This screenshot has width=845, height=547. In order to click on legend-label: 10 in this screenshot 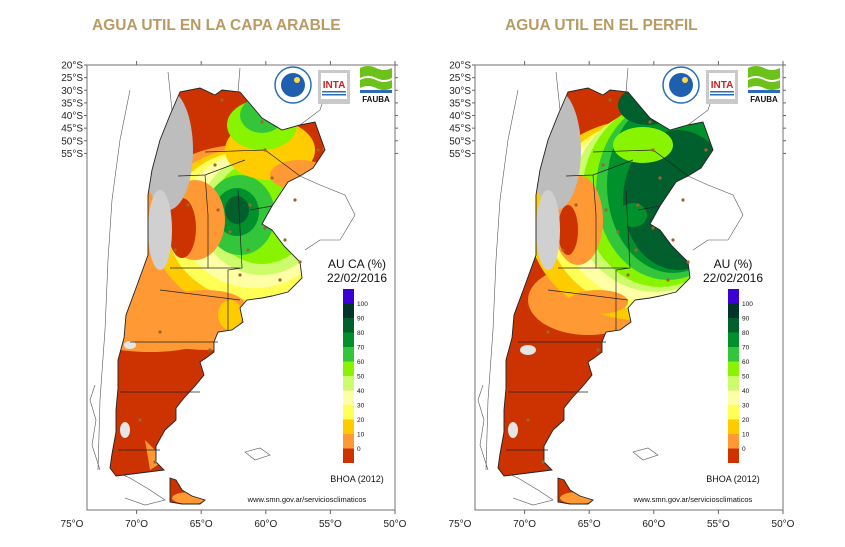, I will do `click(361, 435)`.